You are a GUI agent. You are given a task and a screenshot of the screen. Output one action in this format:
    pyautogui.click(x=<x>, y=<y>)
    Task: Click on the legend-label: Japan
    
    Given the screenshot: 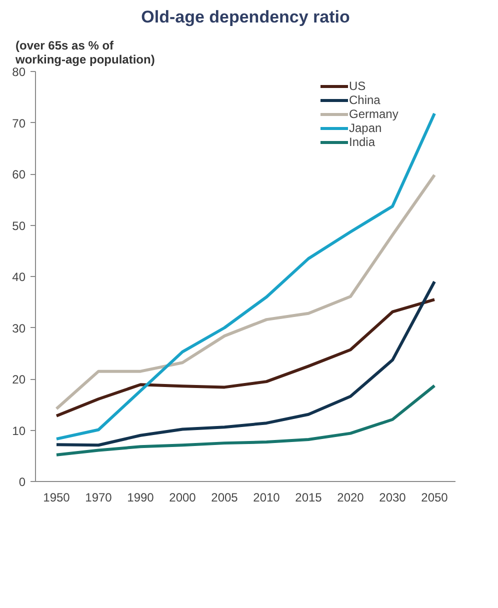 What is the action you would take?
    pyautogui.click(x=365, y=128)
    